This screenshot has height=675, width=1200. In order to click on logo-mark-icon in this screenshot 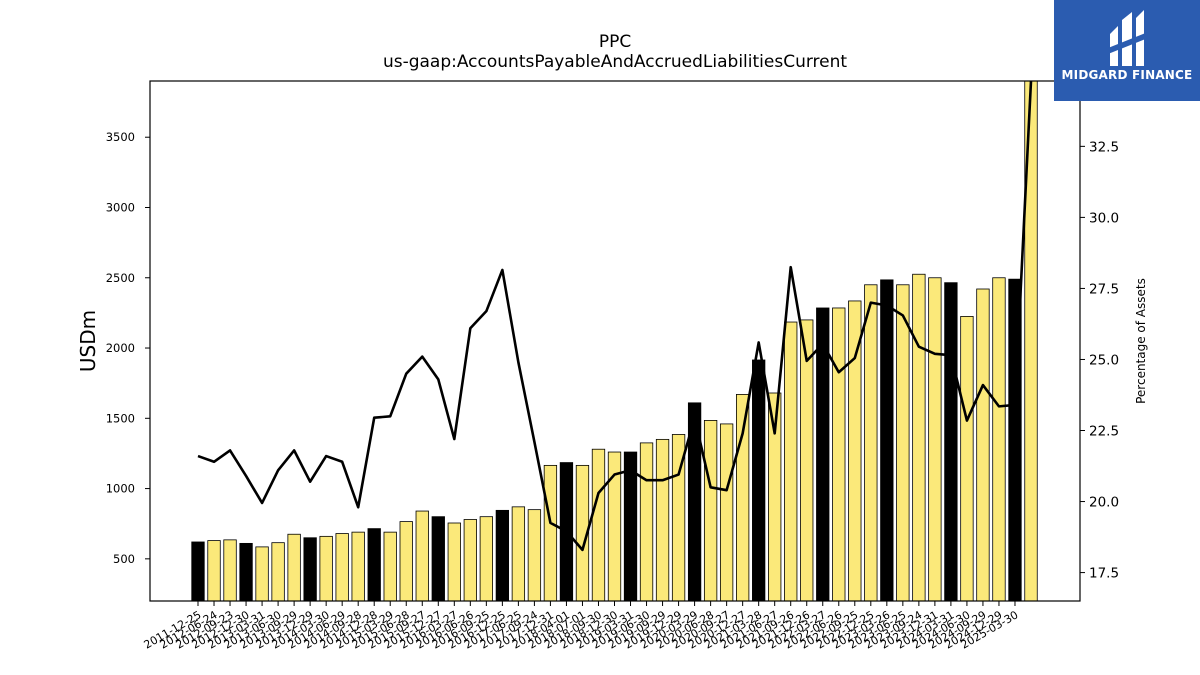, I will do `click(1128, 38)`.